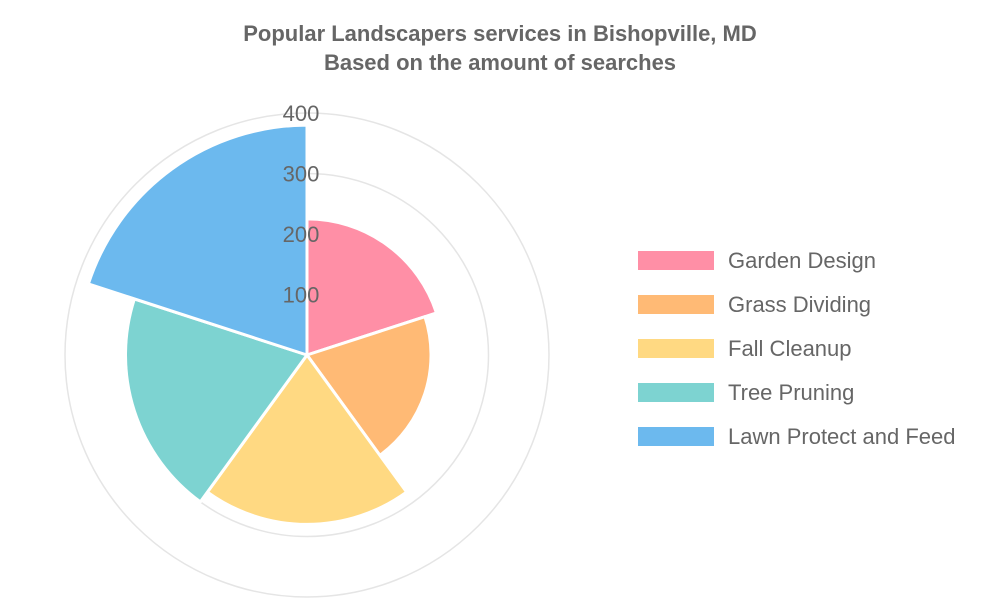  Describe the element at coordinates (301, 295) in the screenshot. I see `tick-label: 100` at that location.